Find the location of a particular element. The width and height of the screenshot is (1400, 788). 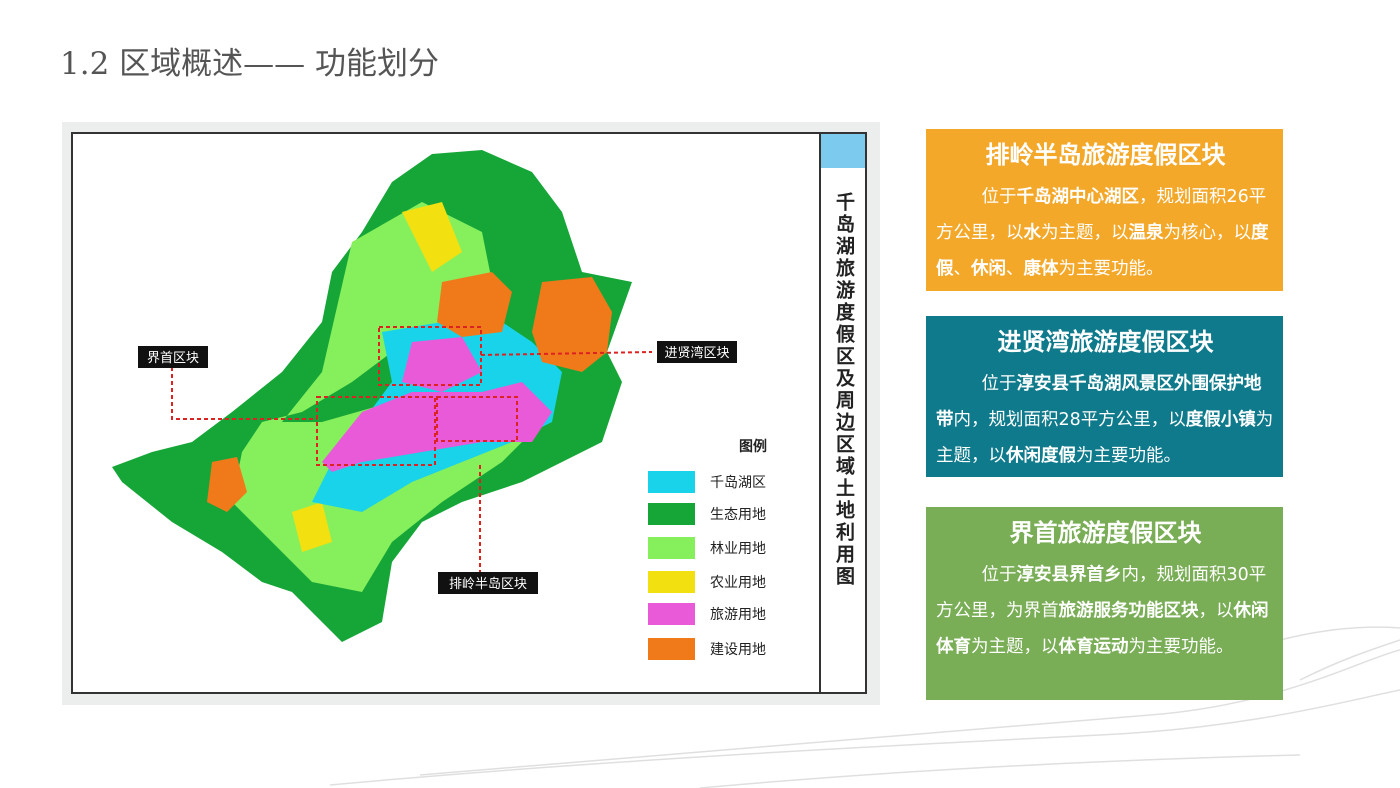

body-text: 内，规划面积28平方公里，以 is located at coordinates (1069, 420).